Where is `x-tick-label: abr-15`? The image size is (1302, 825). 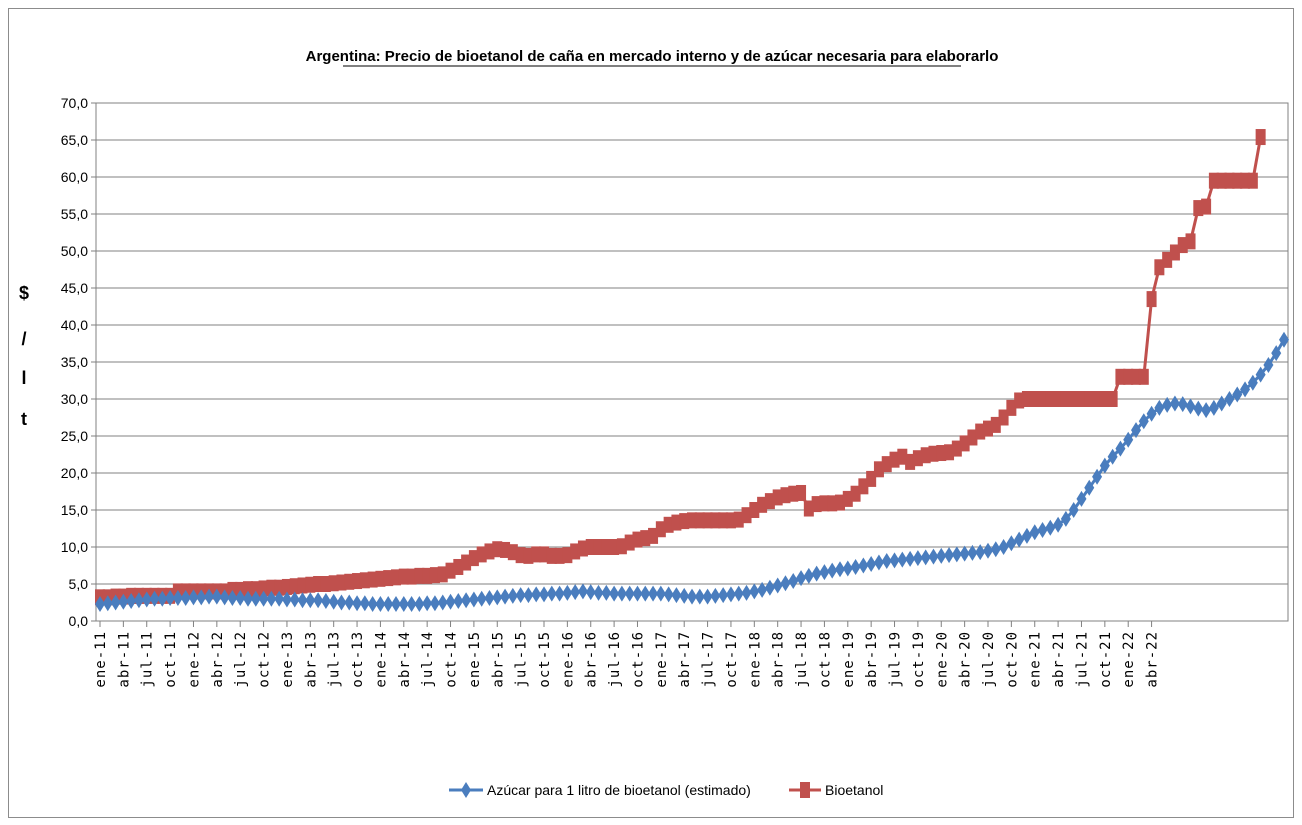
x-tick-label: abr-15 is located at coordinates (498, 659).